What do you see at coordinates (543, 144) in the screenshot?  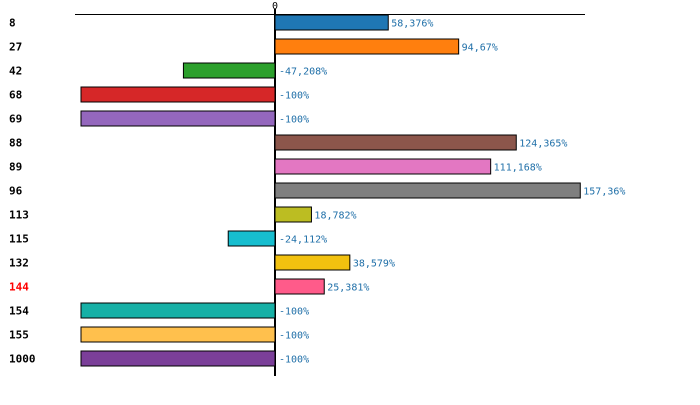 I see `value-label-88: 124,365%` at bounding box center [543, 144].